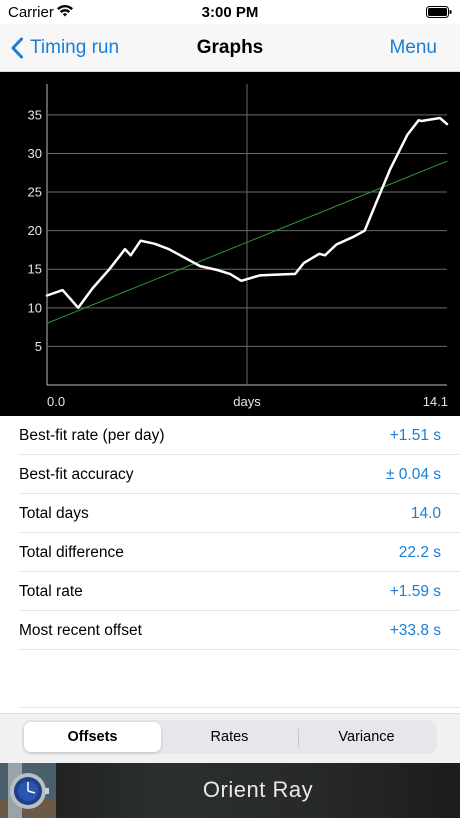 The image size is (460, 818). I want to click on segment-label: Variance, so click(366, 737).